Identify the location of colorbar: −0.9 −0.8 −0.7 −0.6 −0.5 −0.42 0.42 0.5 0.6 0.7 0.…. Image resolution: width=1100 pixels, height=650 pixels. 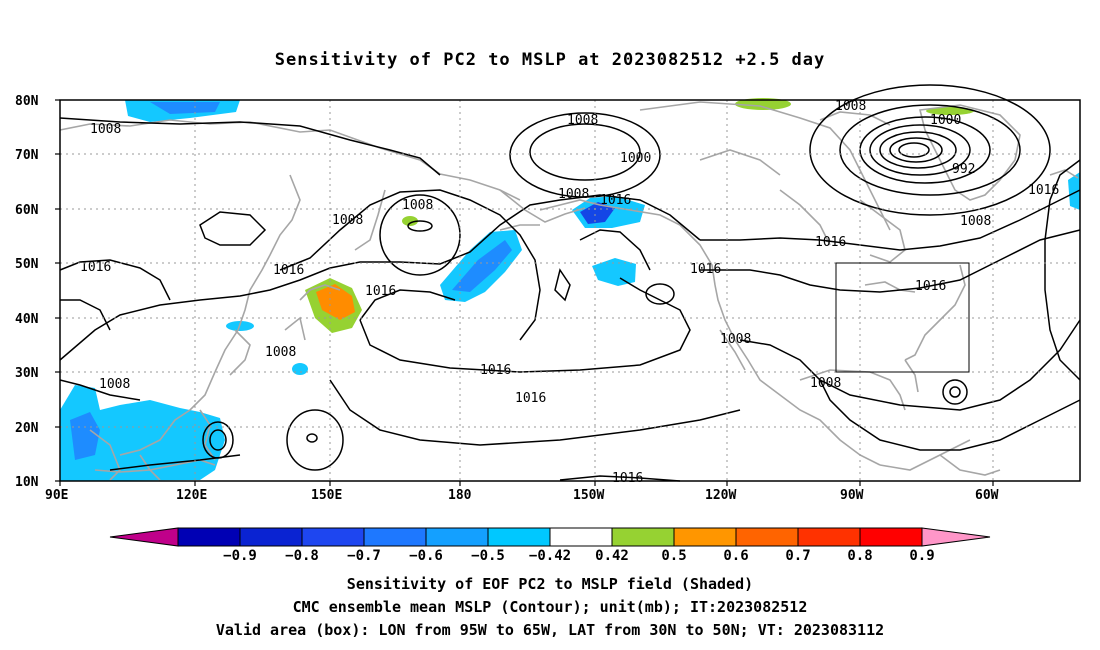
(550, 545).